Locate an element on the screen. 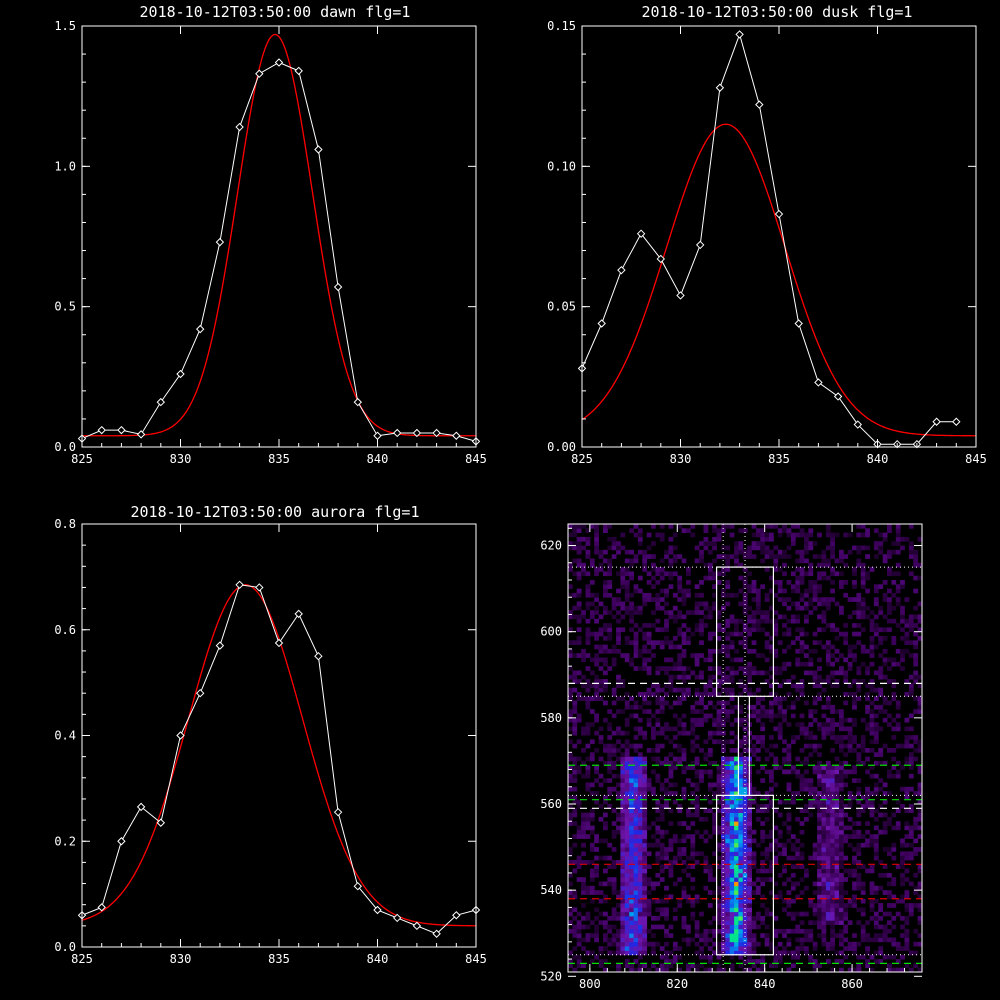  dusk-data-point is located at coordinates (621, 270).